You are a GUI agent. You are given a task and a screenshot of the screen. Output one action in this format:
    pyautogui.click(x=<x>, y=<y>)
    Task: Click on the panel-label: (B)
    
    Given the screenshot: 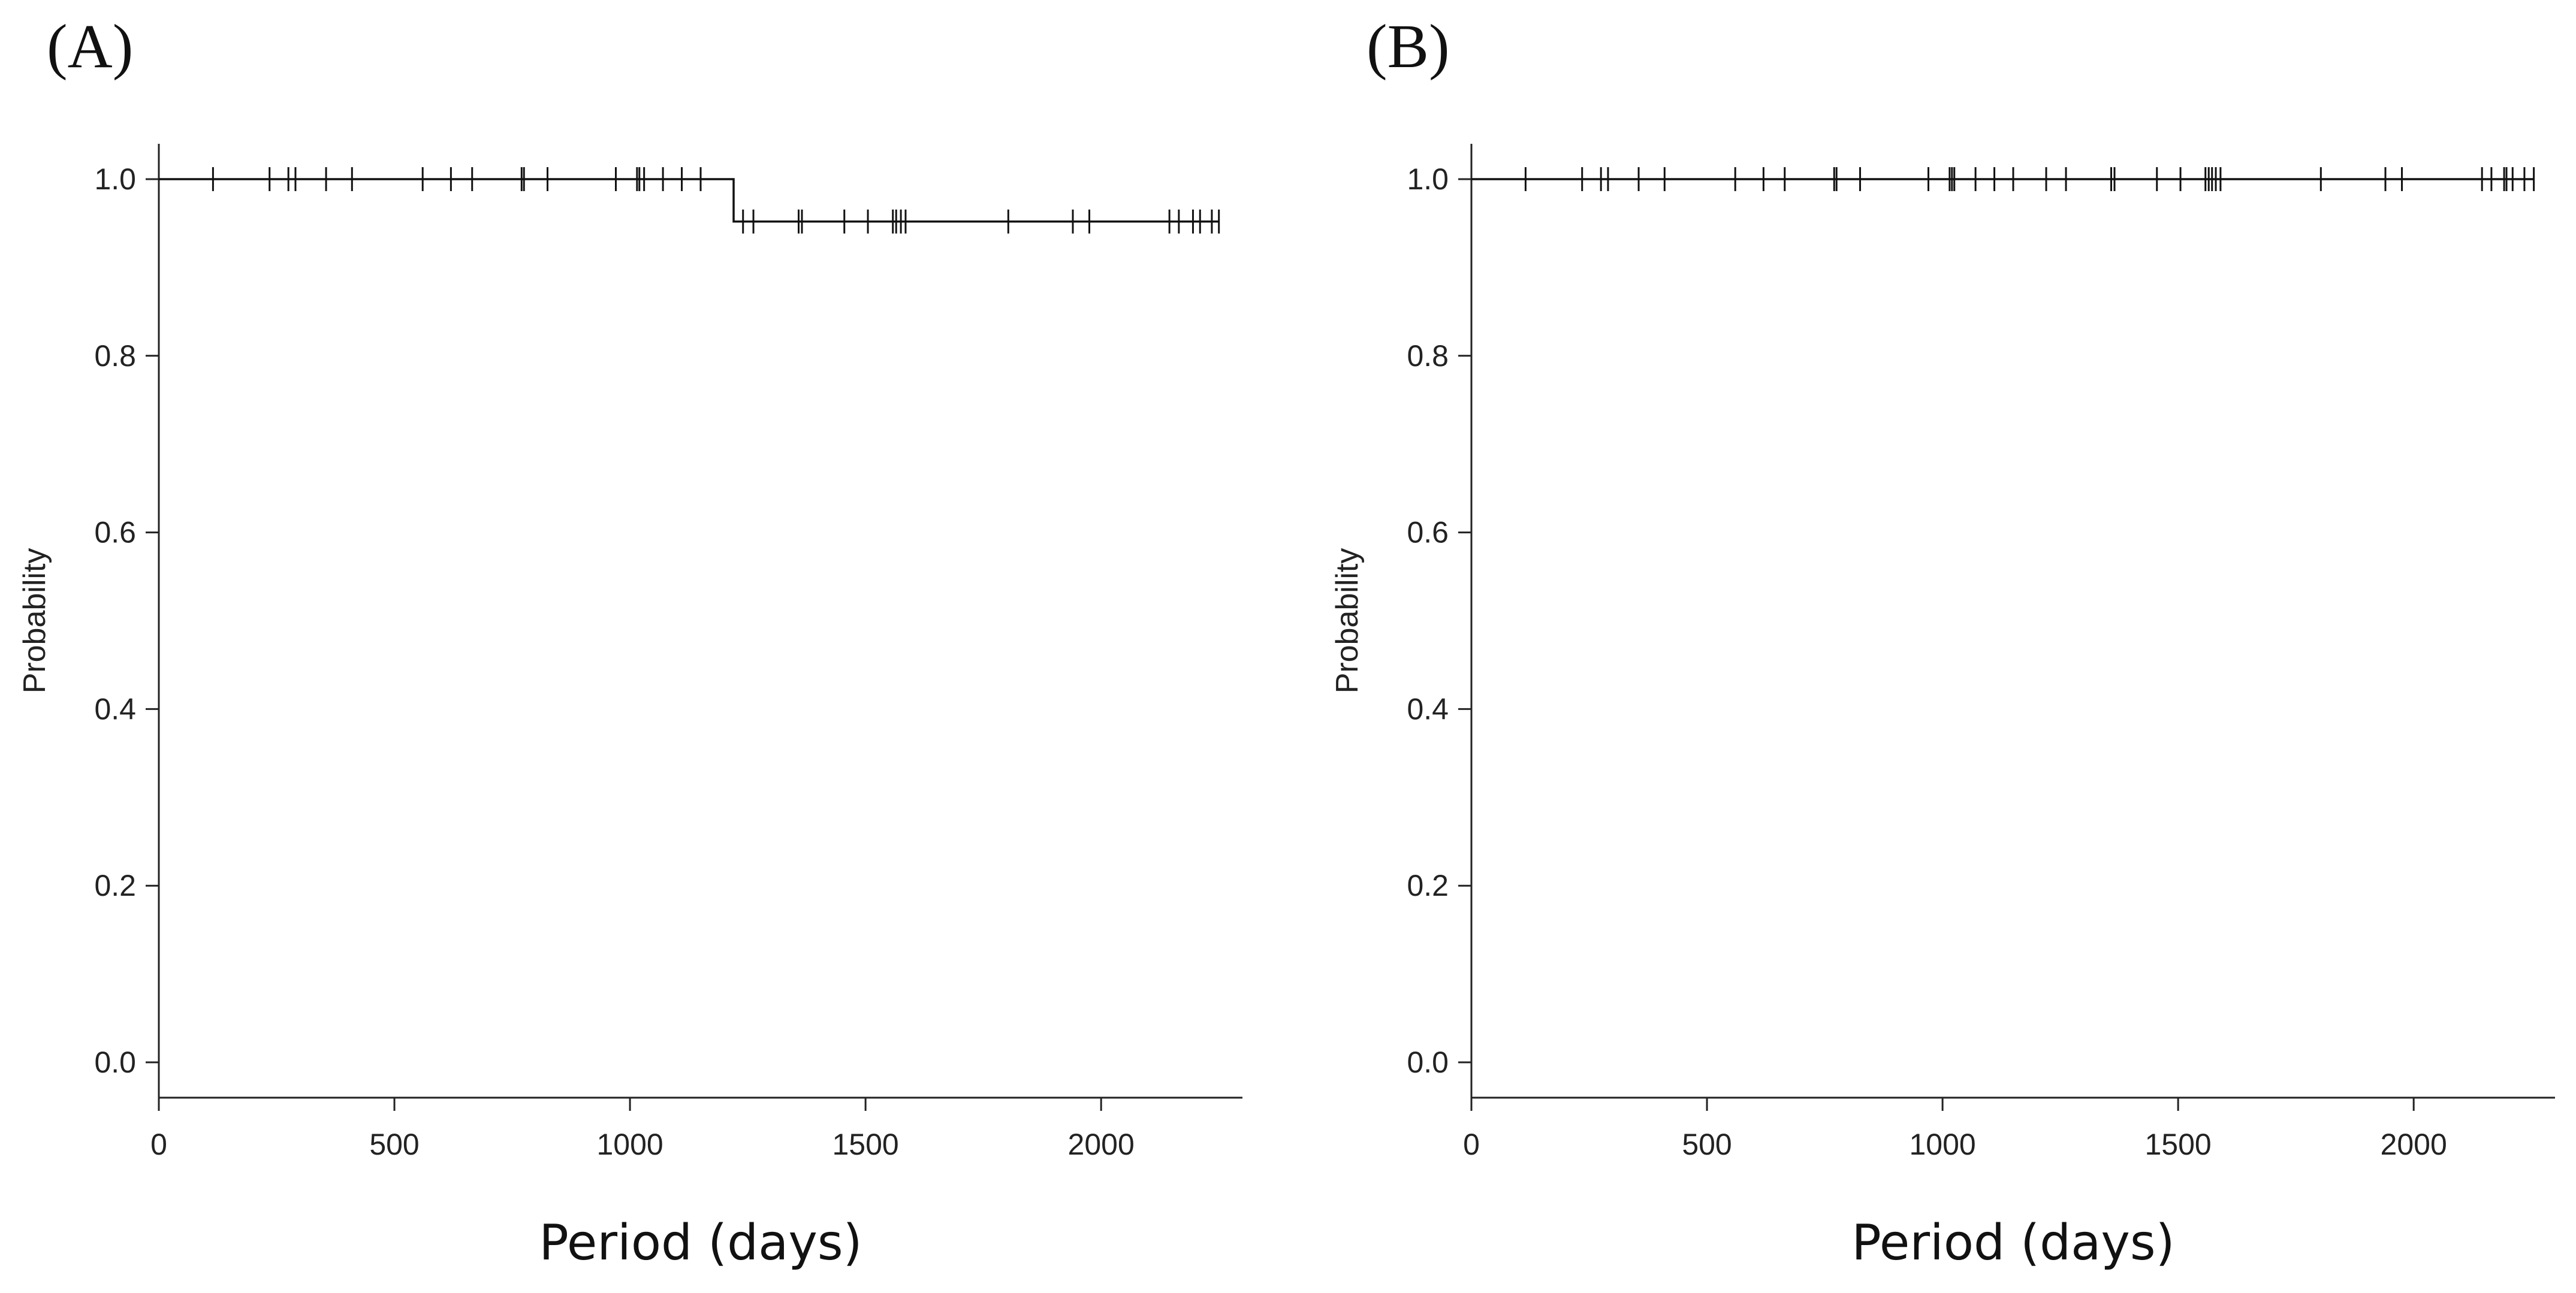 What is the action you would take?
    pyautogui.click(x=1408, y=46)
    